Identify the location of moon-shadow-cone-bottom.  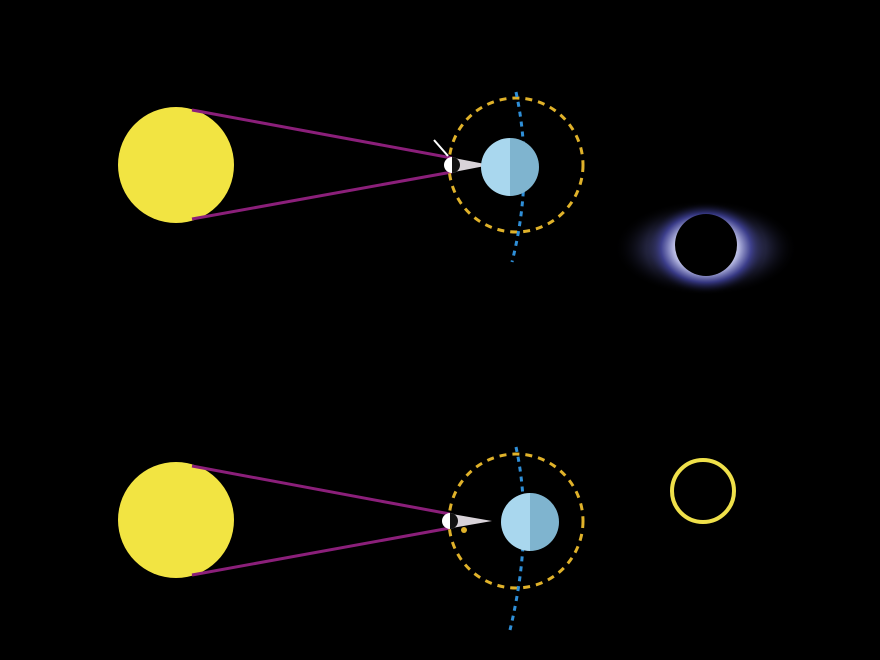
(472, 521).